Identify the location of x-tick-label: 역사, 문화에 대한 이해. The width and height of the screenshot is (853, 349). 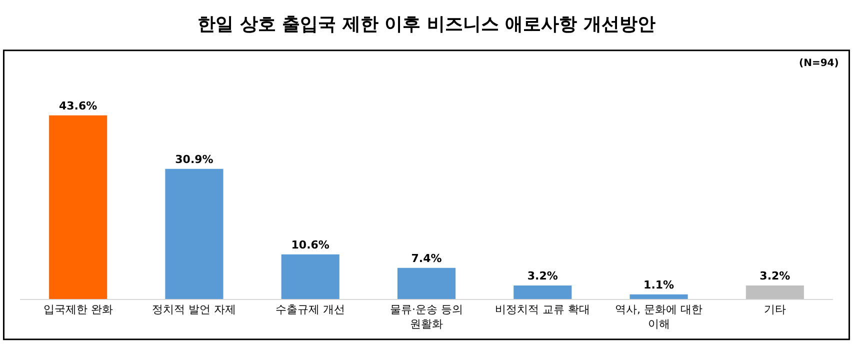
(659, 316).